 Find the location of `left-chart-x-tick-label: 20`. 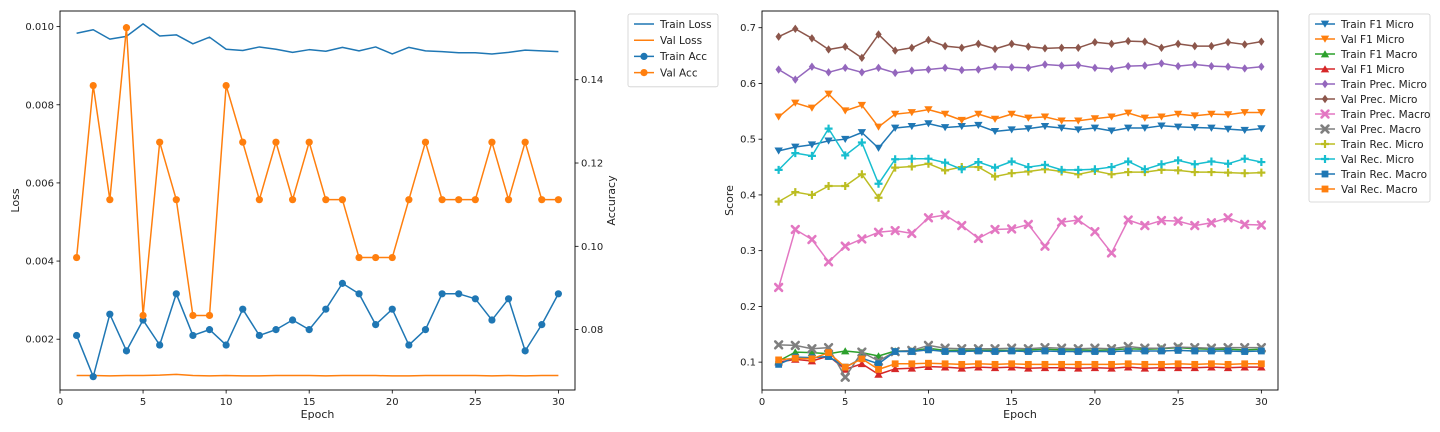

left-chart-x-tick-label: 20 is located at coordinates (392, 402).